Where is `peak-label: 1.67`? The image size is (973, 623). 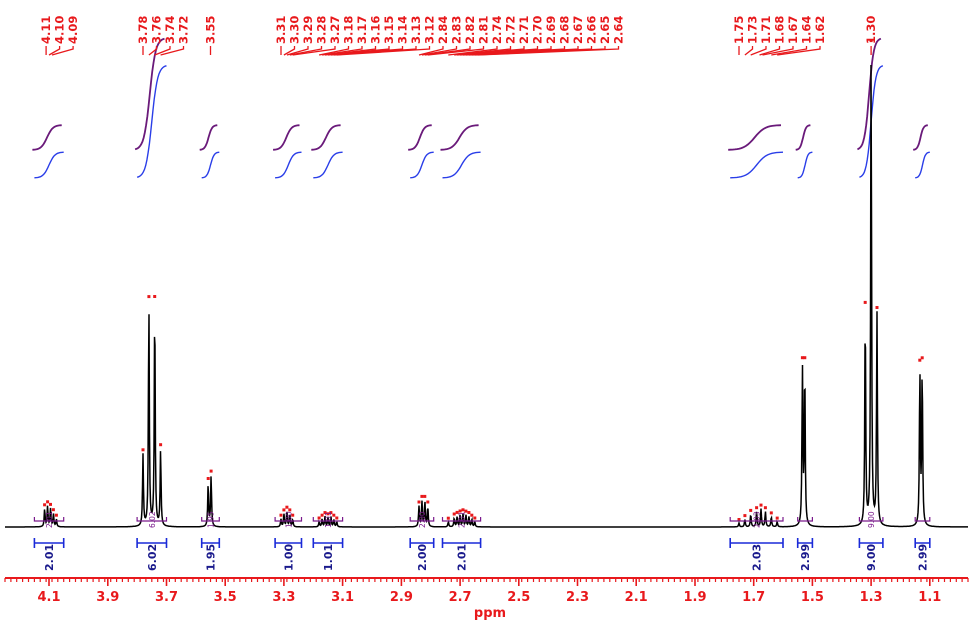
peak-label: 1.67 is located at coordinates (793, 30).